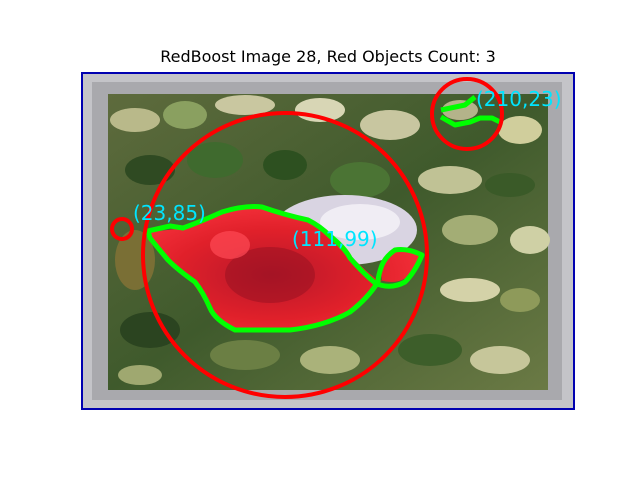 The width and height of the screenshot is (640, 480). I want to click on pale-flower-highlight, so click(360, 222).